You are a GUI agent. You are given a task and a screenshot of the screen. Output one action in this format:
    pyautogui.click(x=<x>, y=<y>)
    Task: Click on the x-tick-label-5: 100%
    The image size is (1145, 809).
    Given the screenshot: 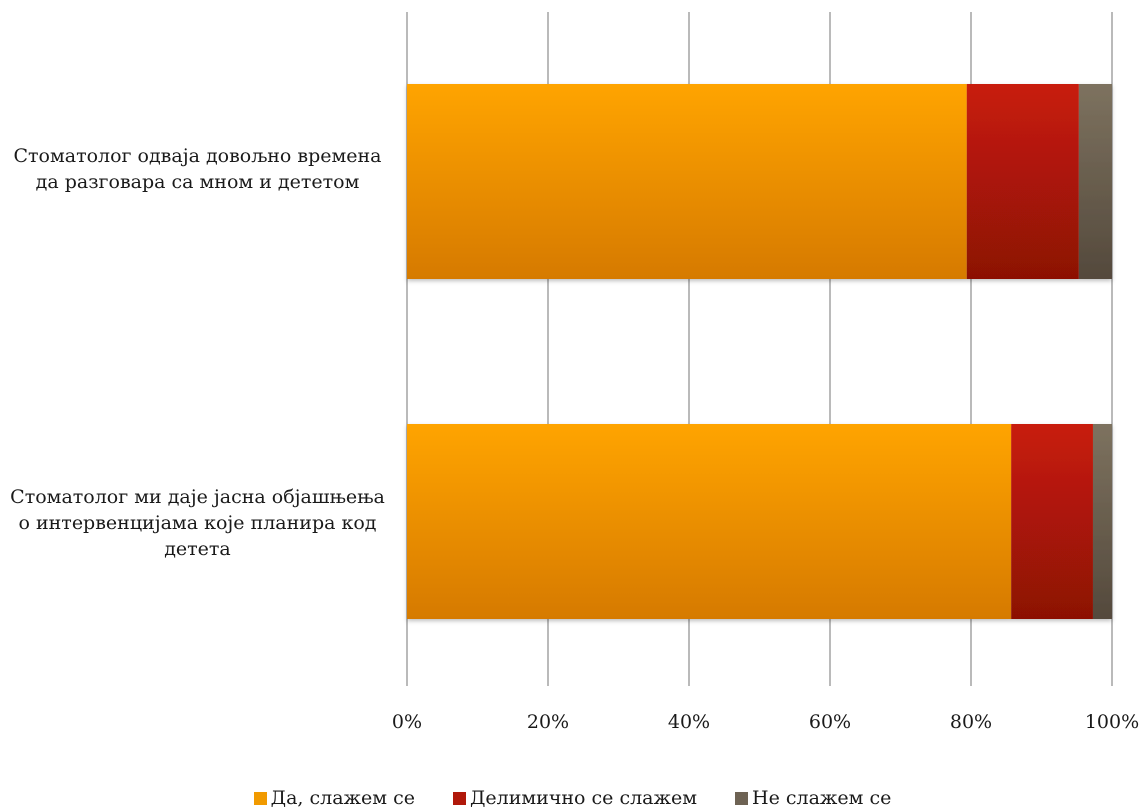 What is the action you would take?
    pyautogui.click(x=1112, y=722)
    